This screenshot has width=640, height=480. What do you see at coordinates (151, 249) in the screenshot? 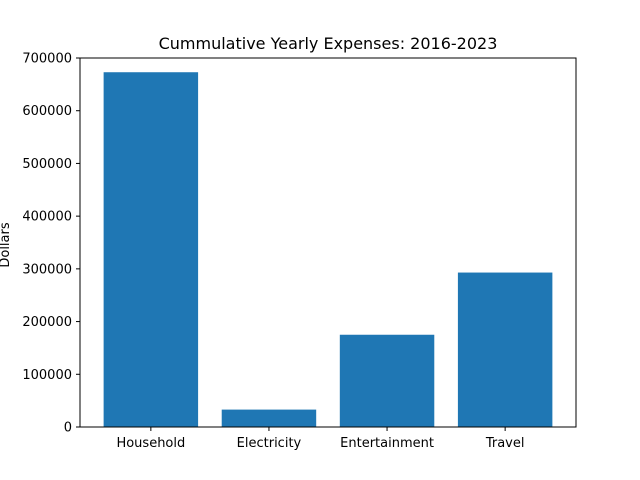
I see `bar-household` at bounding box center [151, 249].